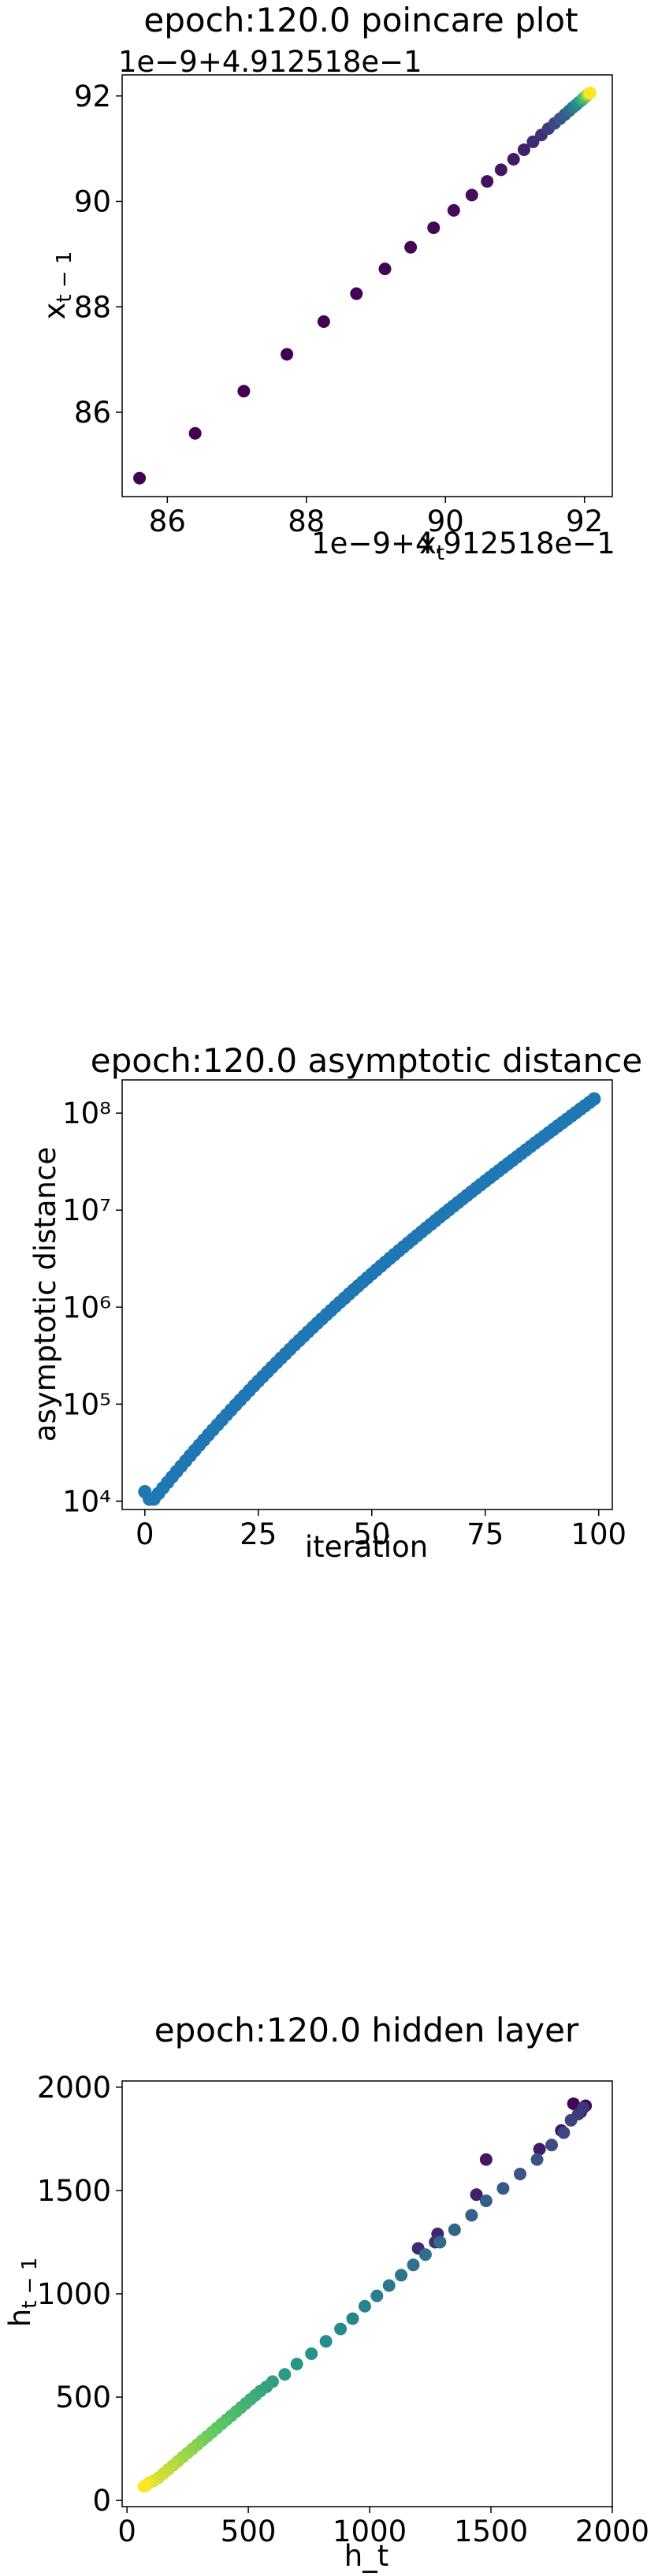  I want to click on y-tick-label: 0, so click(102, 2501).